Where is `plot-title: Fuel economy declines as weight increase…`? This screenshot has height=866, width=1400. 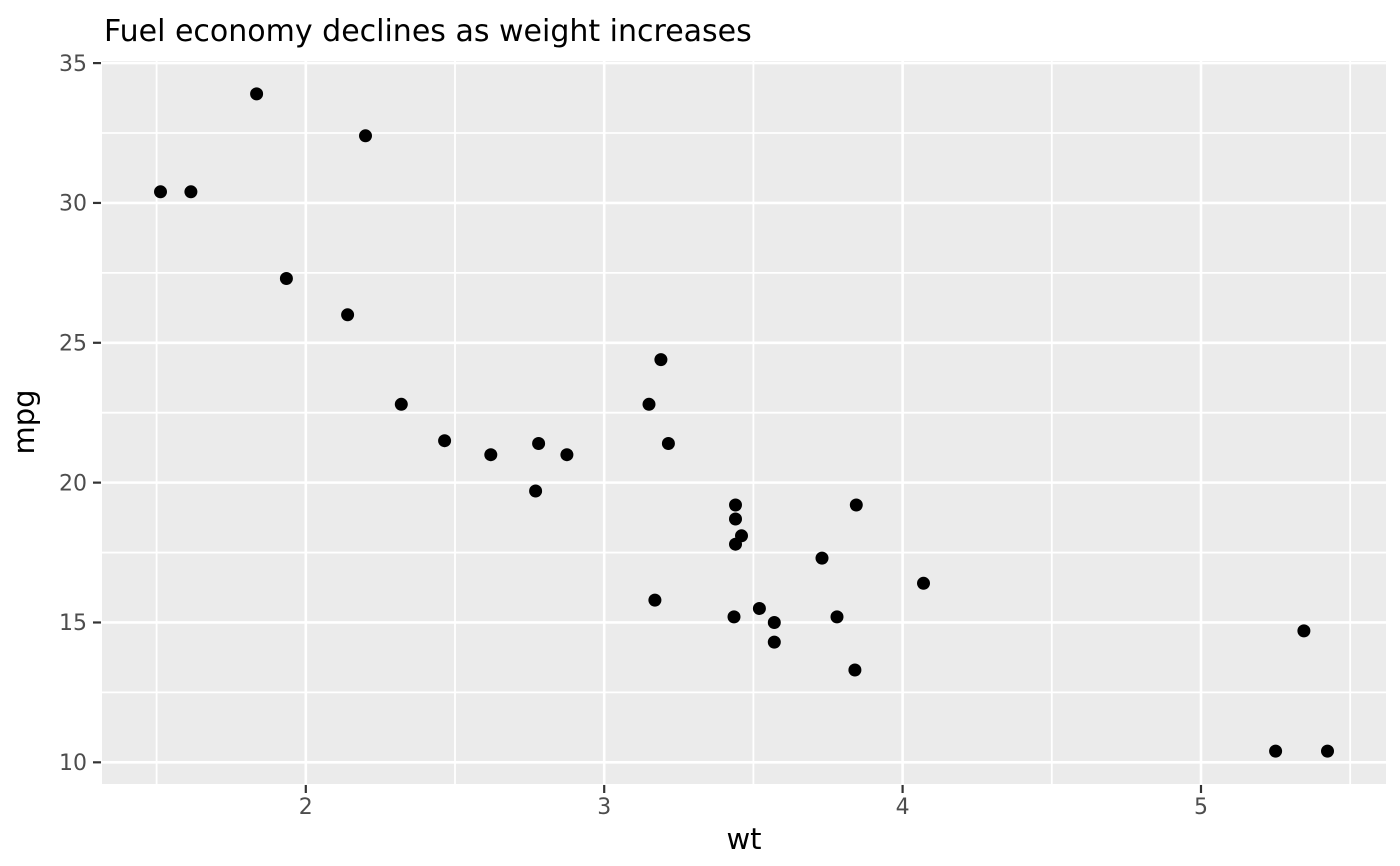
plot-title: Fuel economy declines as weight increase… is located at coordinates (428, 31).